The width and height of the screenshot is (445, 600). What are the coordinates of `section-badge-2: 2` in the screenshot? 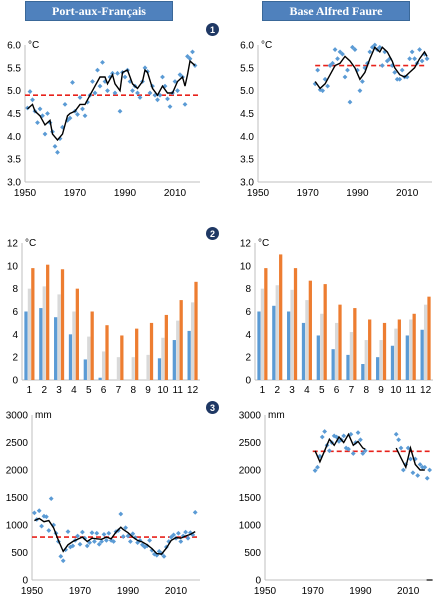 It's located at (212, 233).